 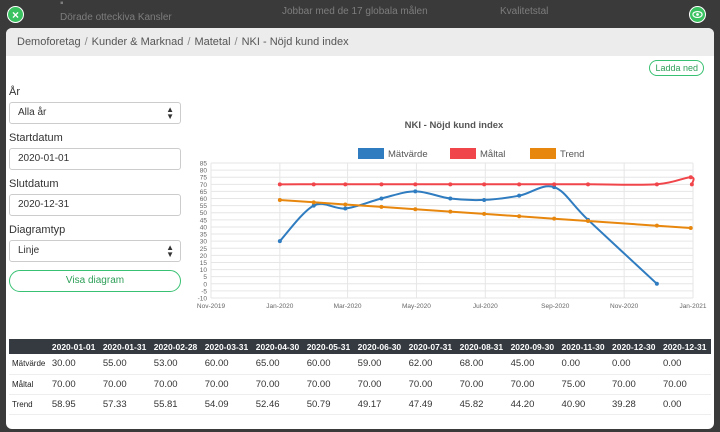 What do you see at coordinates (416, 306) in the screenshot?
I see `x-tick-label: May-2020` at bounding box center [416, 306].